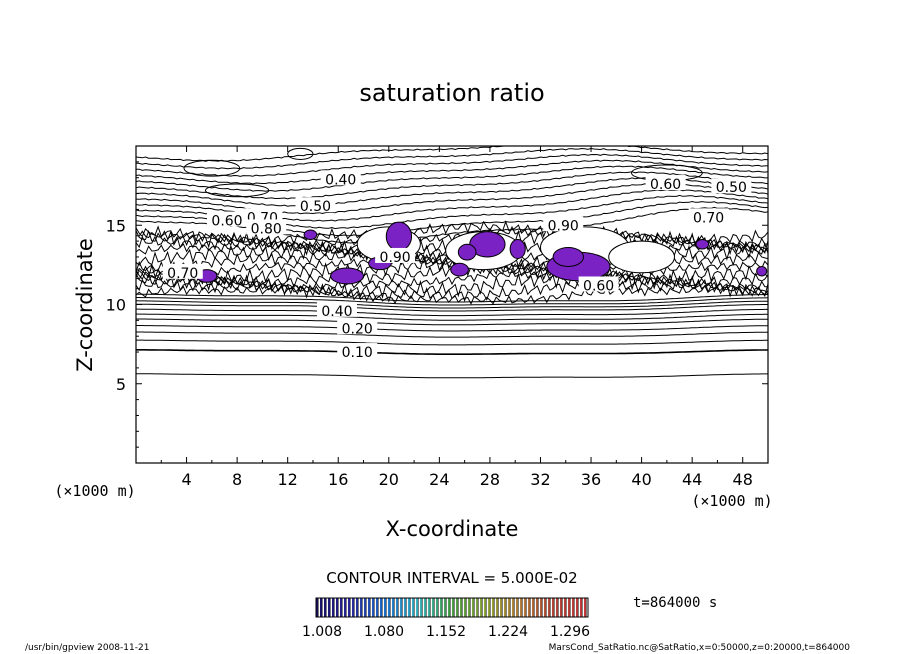  Describe the element at coordinates (322, 632) in the screenshot. I see `colorbar-tick-label: 1.008` at that location.